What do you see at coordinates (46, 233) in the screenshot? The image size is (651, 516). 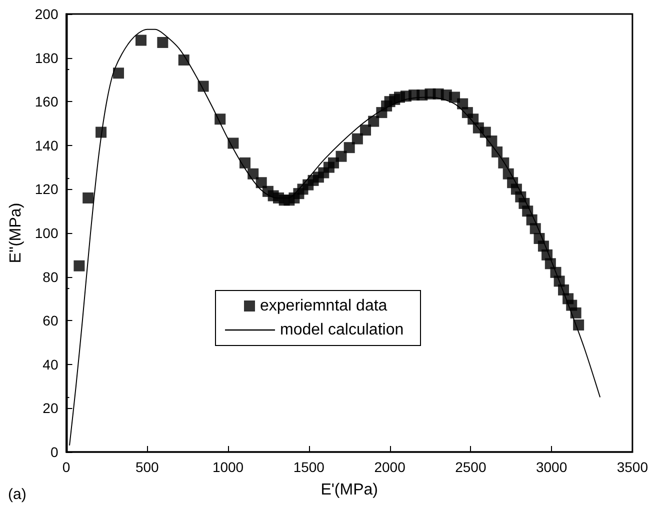 I see `y-tick-label: 100` at bounding box center [46, 233].